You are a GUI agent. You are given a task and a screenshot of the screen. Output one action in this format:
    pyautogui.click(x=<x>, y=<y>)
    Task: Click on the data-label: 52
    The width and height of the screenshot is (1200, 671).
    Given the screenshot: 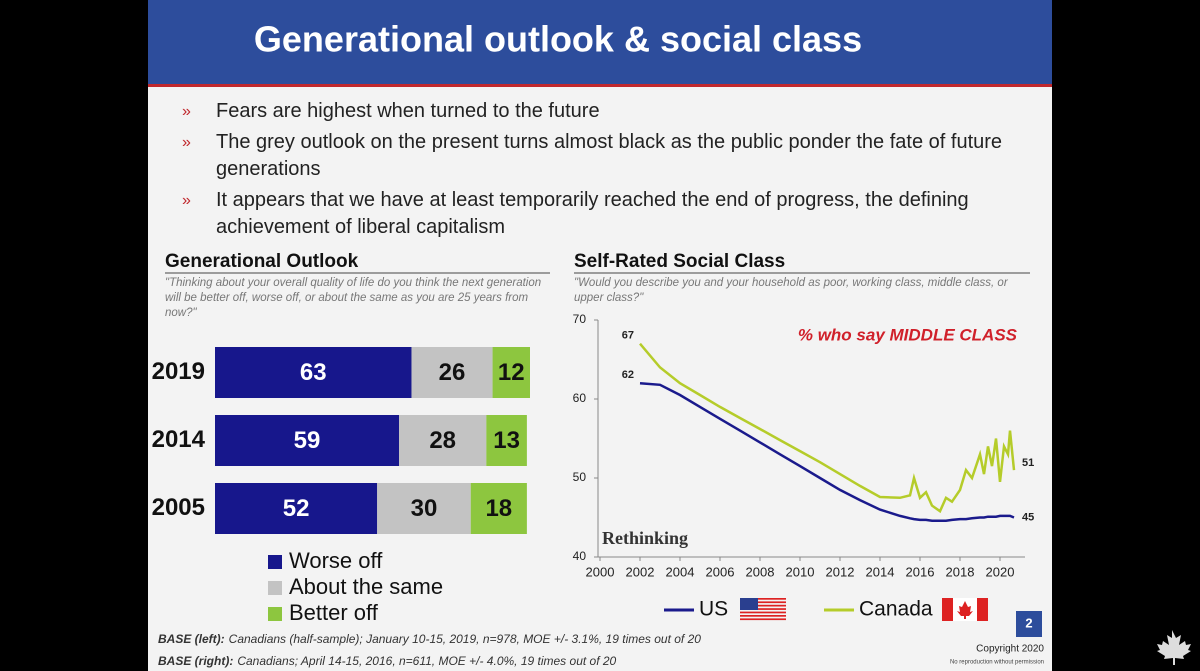 What is the action you would take?
    pyautogui.click(x=296, y=508)
    